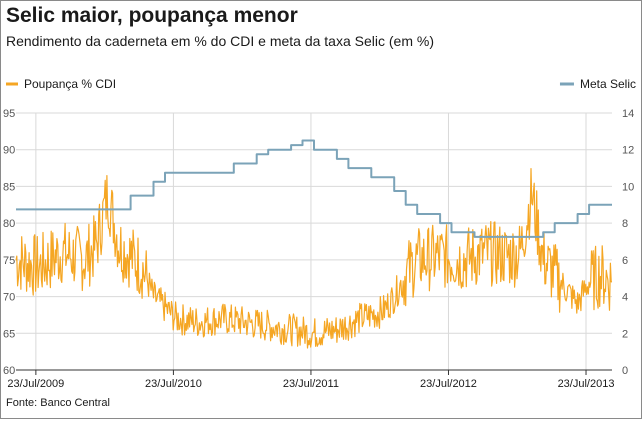 The height and width of the screenshot is (421, 644). What do you see at coordinates (9, 114) in the screenshot?
I see `left-tick-label: 95` at bounding box center [9, 114].